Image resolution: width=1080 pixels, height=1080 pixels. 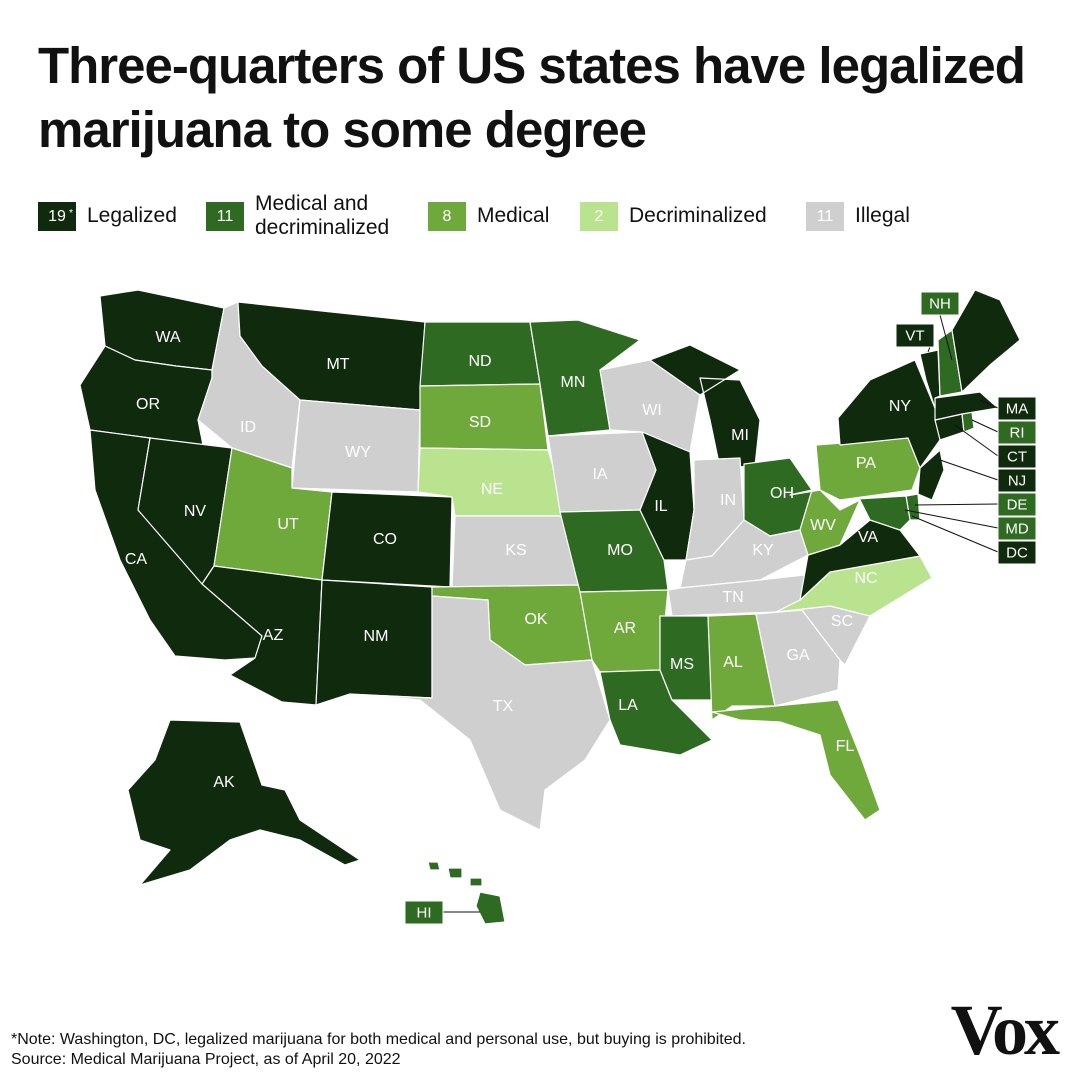 I want to click on callout-label-ct: CT, so click(x=1017, y=456).